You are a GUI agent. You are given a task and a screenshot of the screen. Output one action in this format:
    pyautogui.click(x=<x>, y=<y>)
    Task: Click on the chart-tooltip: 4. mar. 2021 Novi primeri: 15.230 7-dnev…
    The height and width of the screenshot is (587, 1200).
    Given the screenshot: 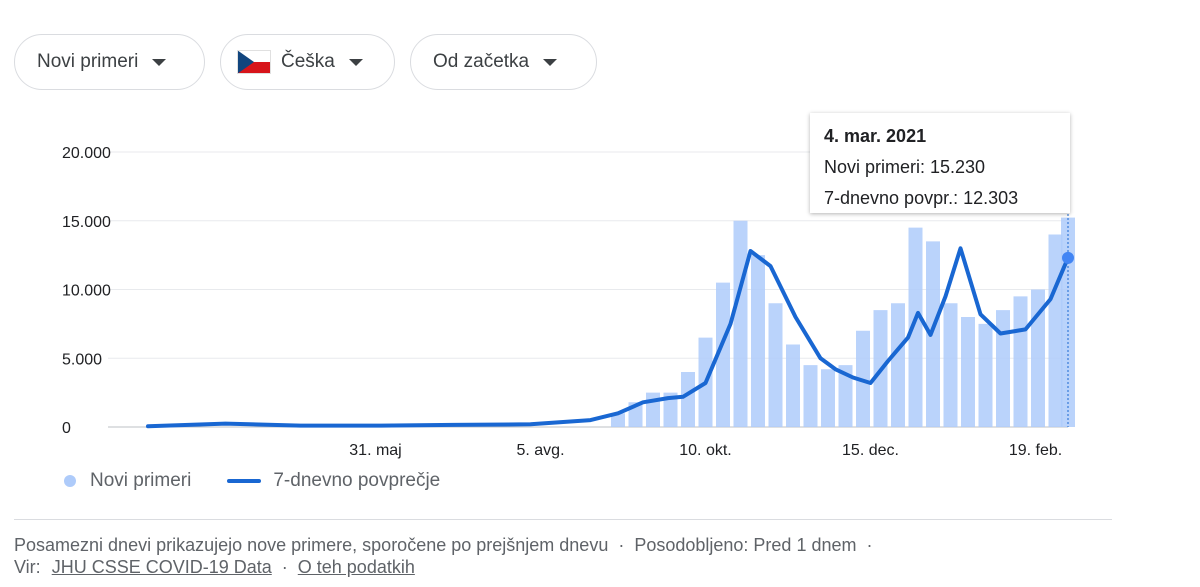 What is the action you would take?
    pyautogui.click(x=940, y=163)
    